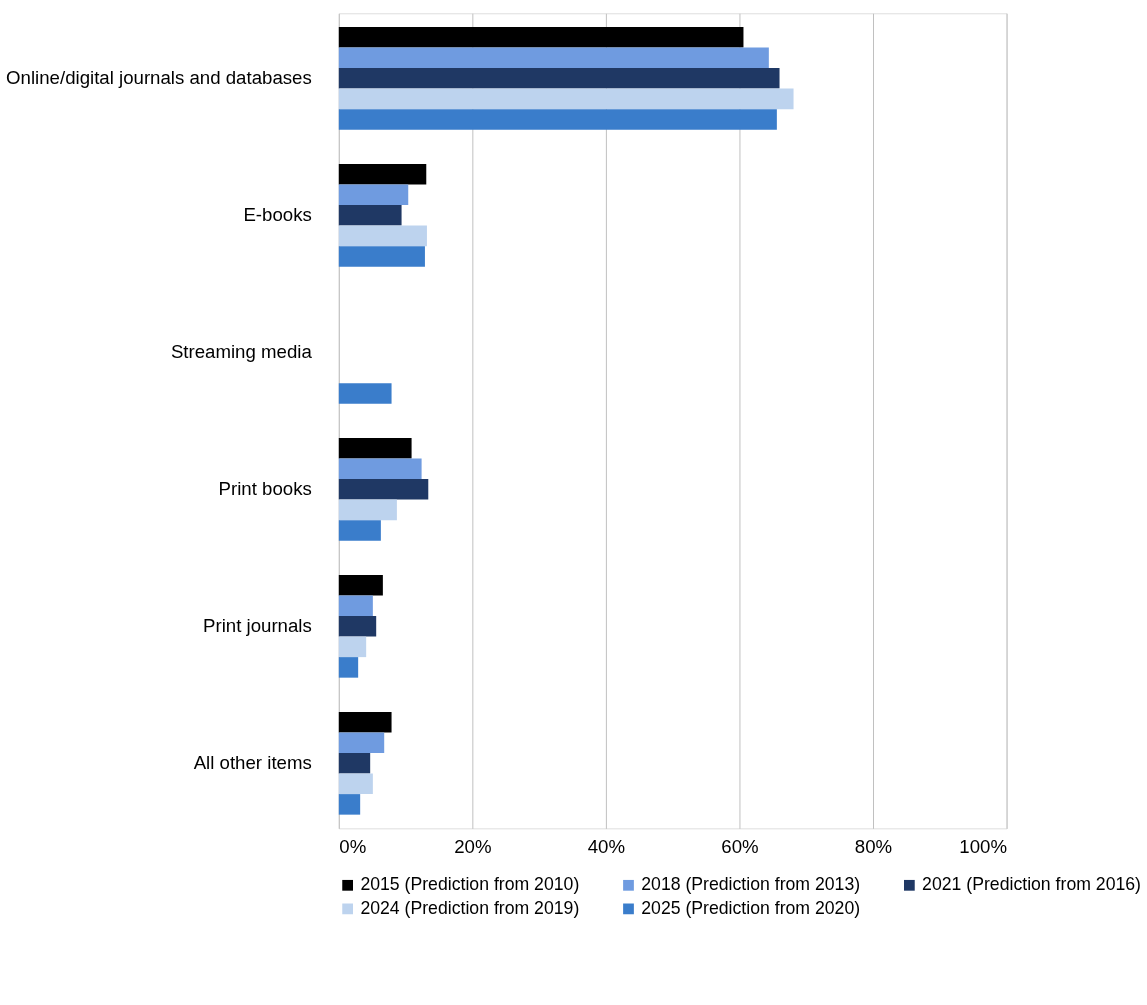 The image size is (1147, 1005). I want to click on legend-label: 2015 (Prediction from 2010), so click(470, 884).